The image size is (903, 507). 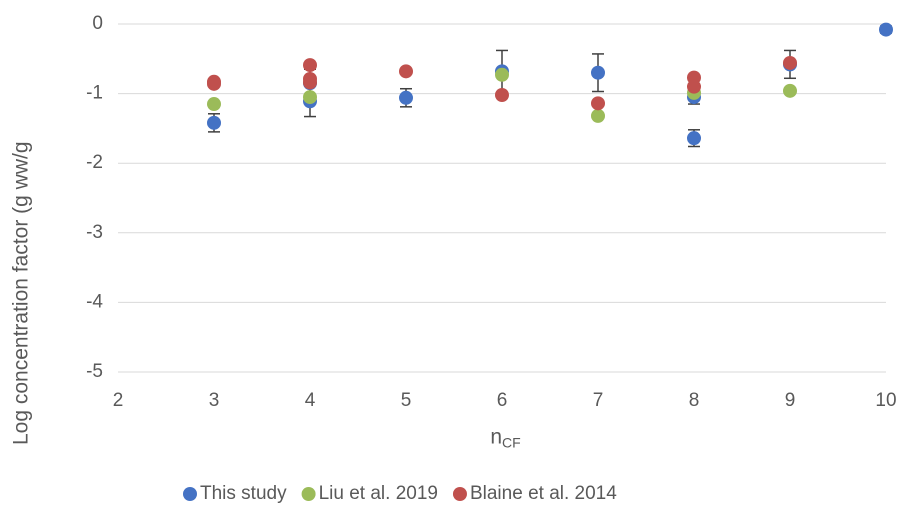 What do you see at coordinates (97, 23) in the screenshot?
I see `y-tick-label: 0` at bounding box center [97, 23].